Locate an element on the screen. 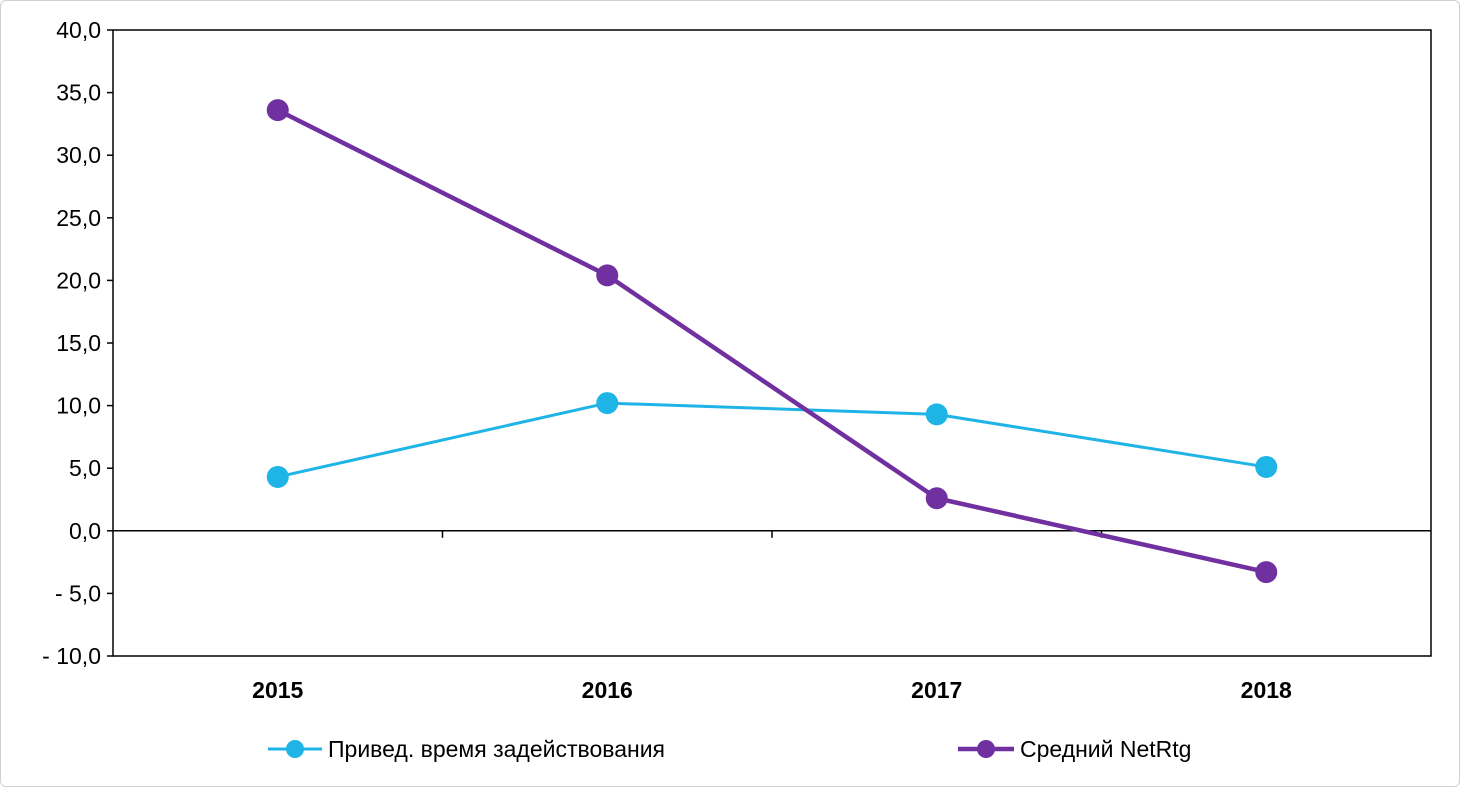 Image resolution: width=1460 pixels, height=787 pixels. series-line is located at coordinates (772, 440).